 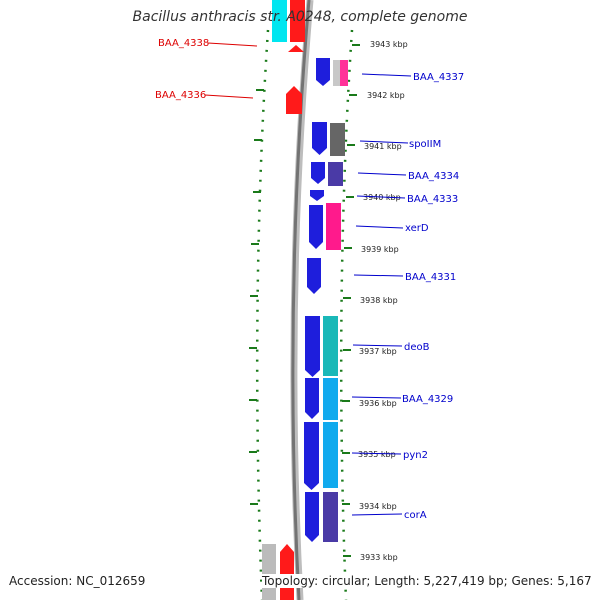 What do you see at coordinates (376, 397) in the screenshot?
I see `leader-line-baa4329` at bounding box center [376, 397].